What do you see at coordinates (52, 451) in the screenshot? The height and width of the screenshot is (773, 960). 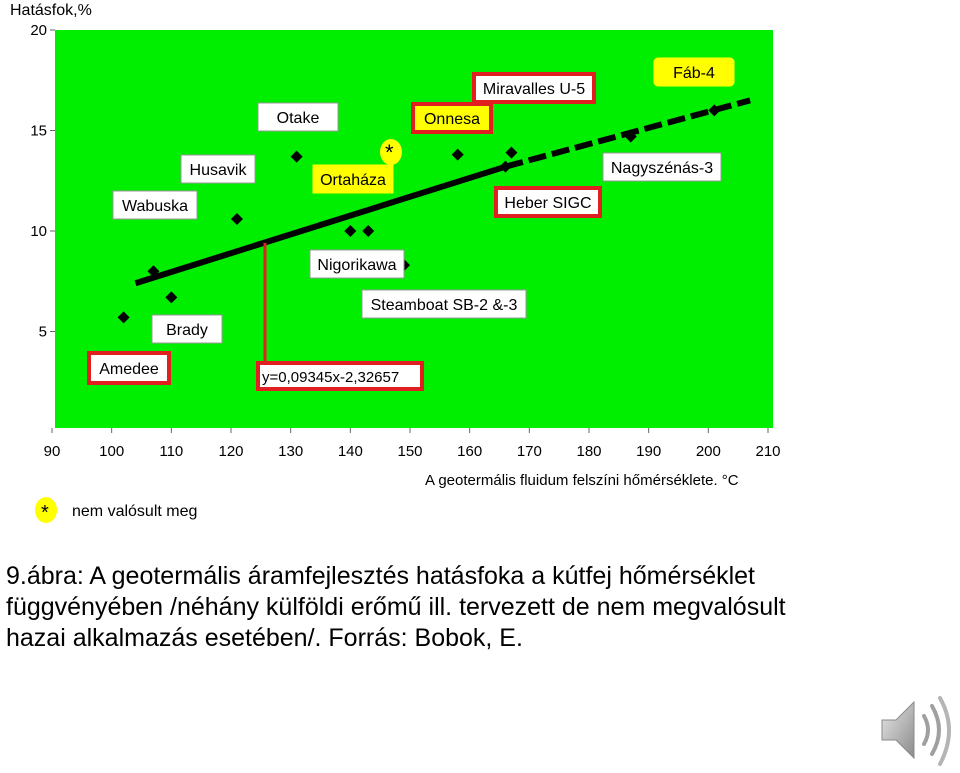 I see `x-tick-label: 90` at bounding box center [52, 451].